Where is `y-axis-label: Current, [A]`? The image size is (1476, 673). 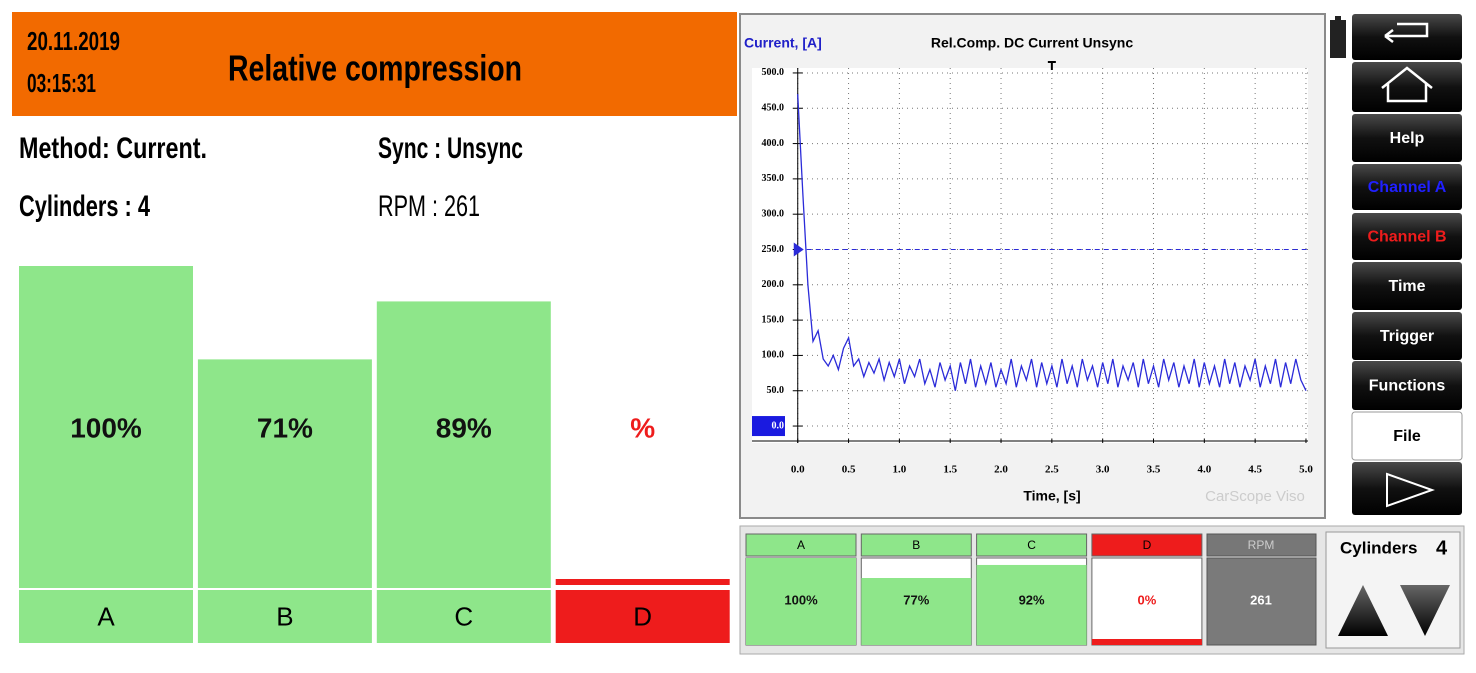
y-axis-label: Current, [A] is located at coordinates (783, 43).